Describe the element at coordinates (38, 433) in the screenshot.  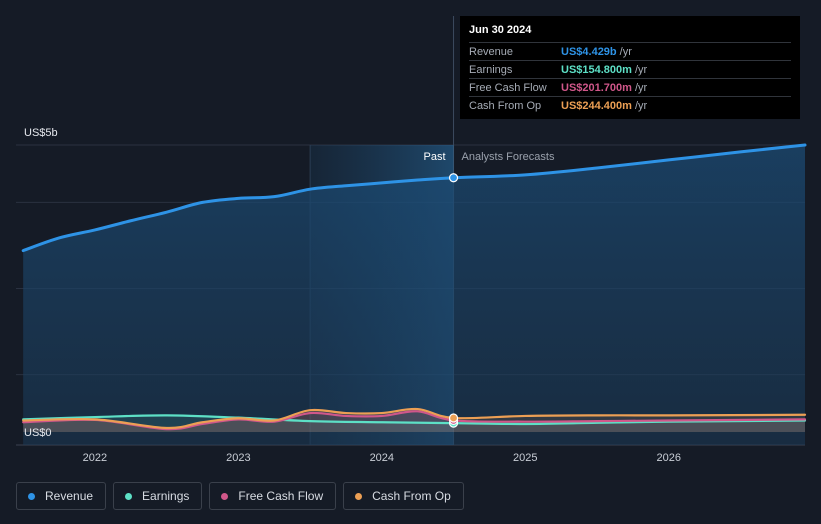
I see `y-axis-bottom-label: US$0` at that location.